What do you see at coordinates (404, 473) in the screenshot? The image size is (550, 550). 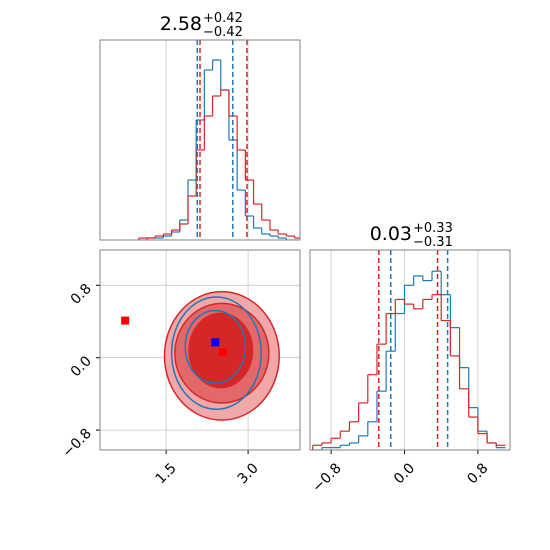 I see `x-tick-label: 0.0` at bounding box center [404, 473].